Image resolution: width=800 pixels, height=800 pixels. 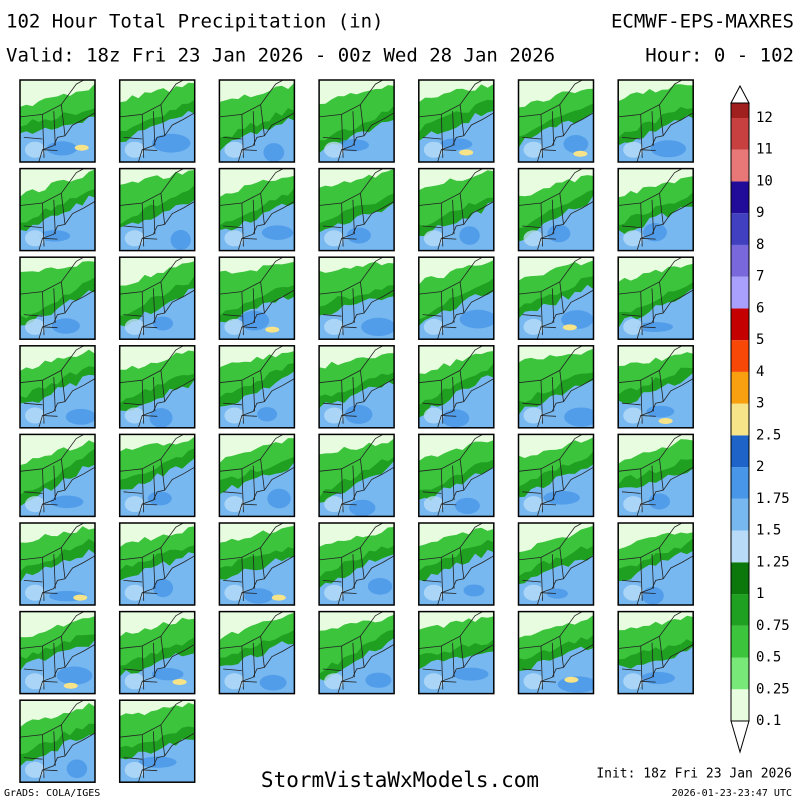 I want to click on colorbar-label: 7, so click(x=760, y=277).